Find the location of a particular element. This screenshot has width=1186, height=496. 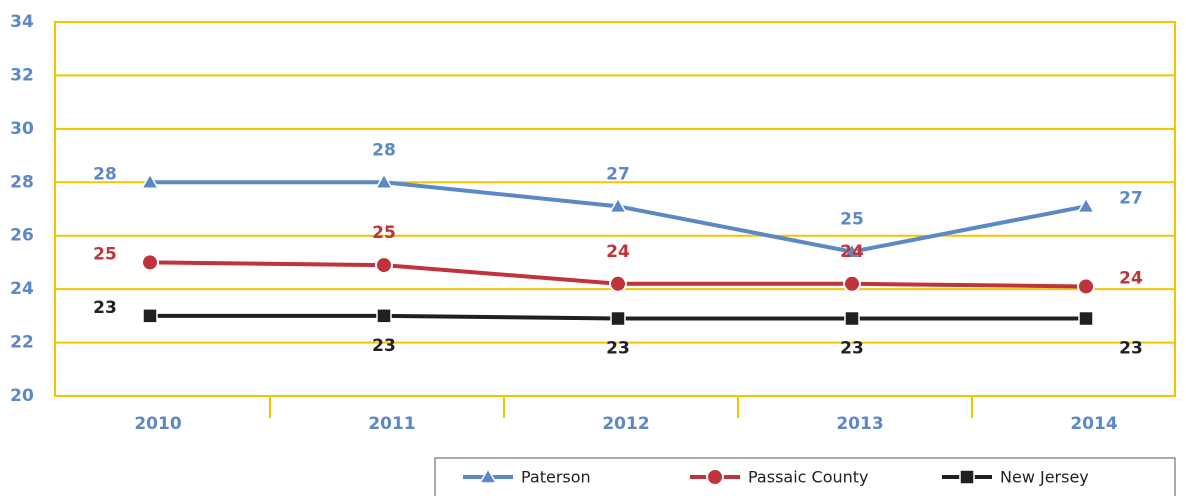

y-tick-label: 34 is located at coordinates (22, 22).